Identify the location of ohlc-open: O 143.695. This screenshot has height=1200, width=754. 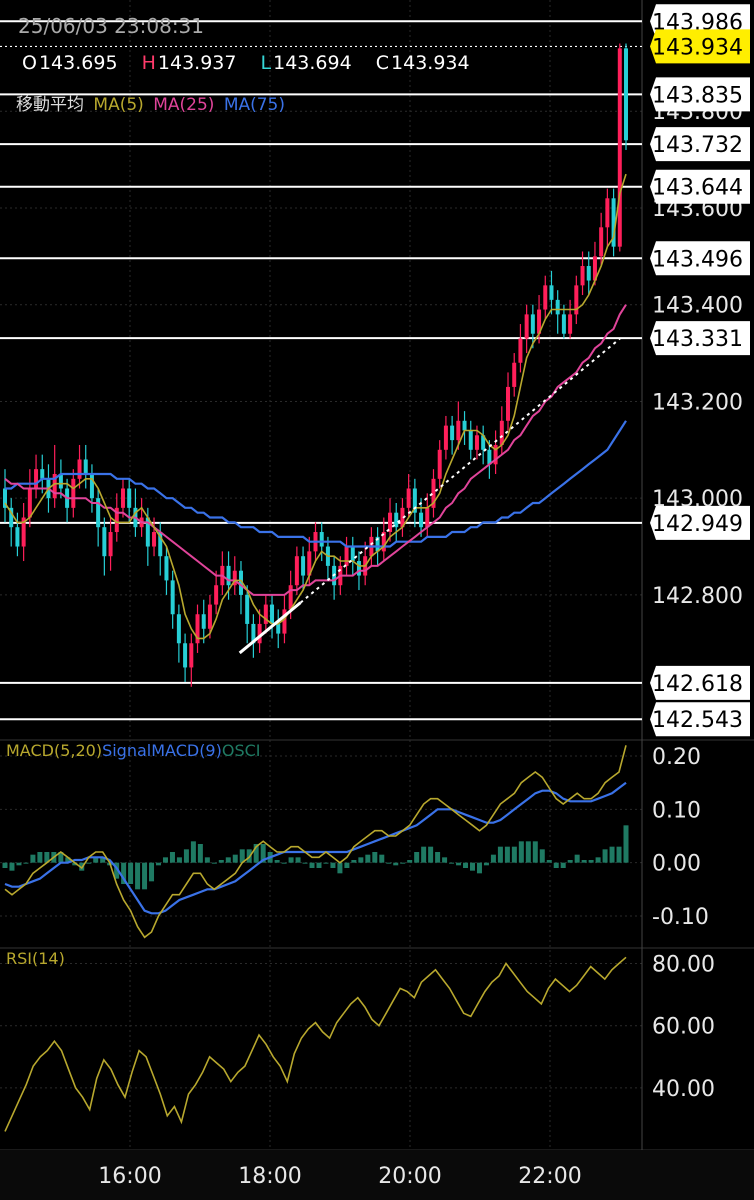
(70, 63).